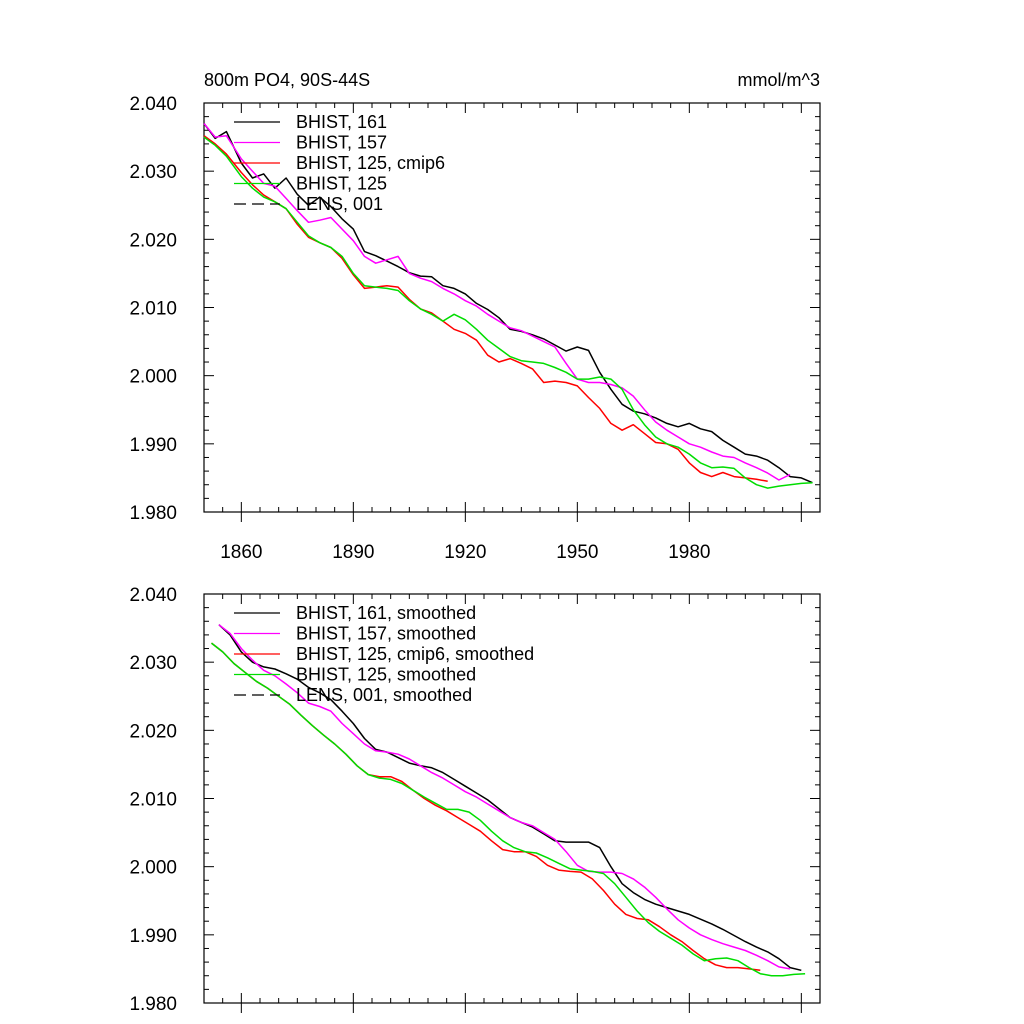 The image size is (1024, 1024). Describe the element at coordinates (370, 163) in the screenshot. I see `legend-label: BHIST, 125, cmip6` at that location.